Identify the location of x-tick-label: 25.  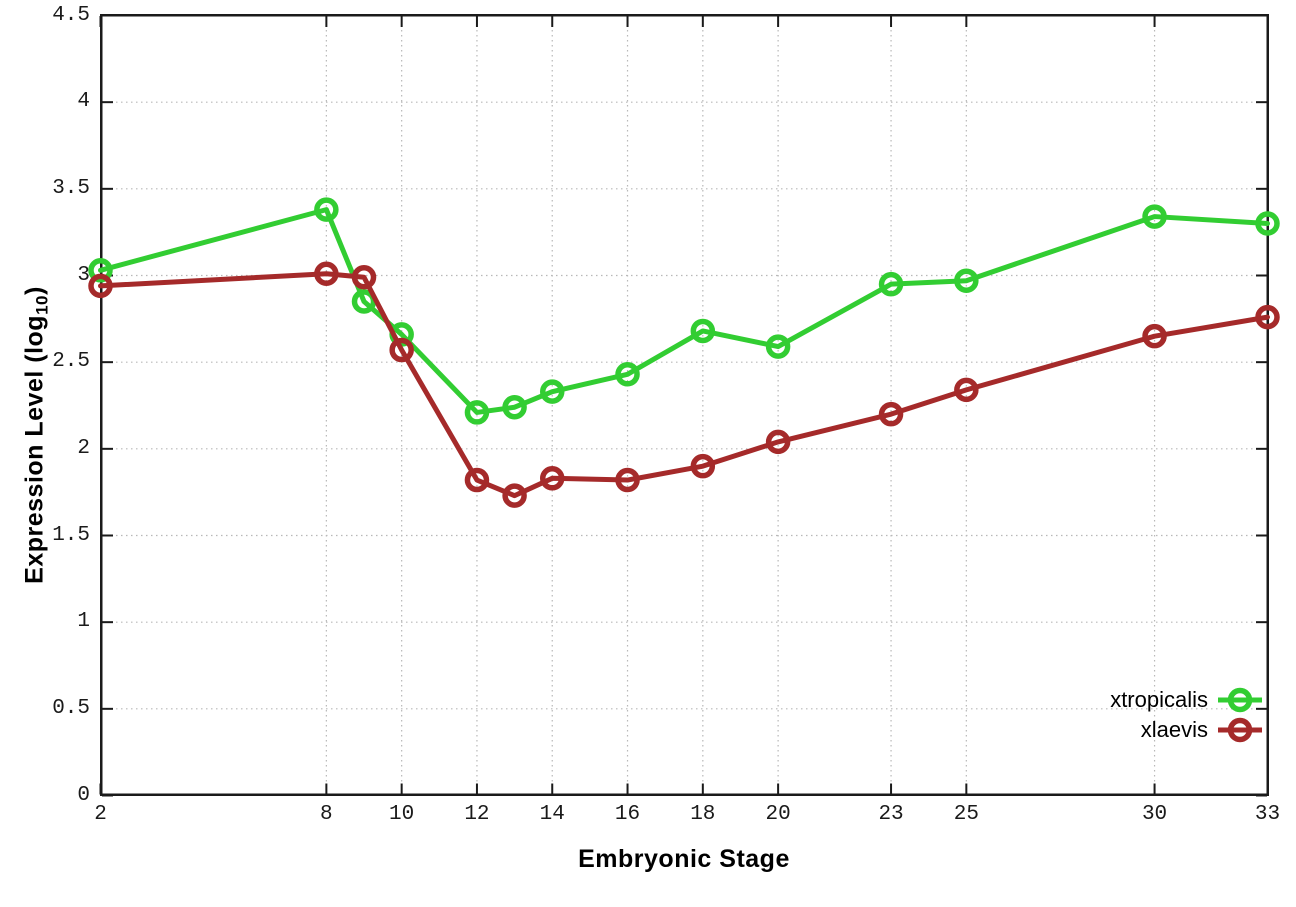
(966, 814).